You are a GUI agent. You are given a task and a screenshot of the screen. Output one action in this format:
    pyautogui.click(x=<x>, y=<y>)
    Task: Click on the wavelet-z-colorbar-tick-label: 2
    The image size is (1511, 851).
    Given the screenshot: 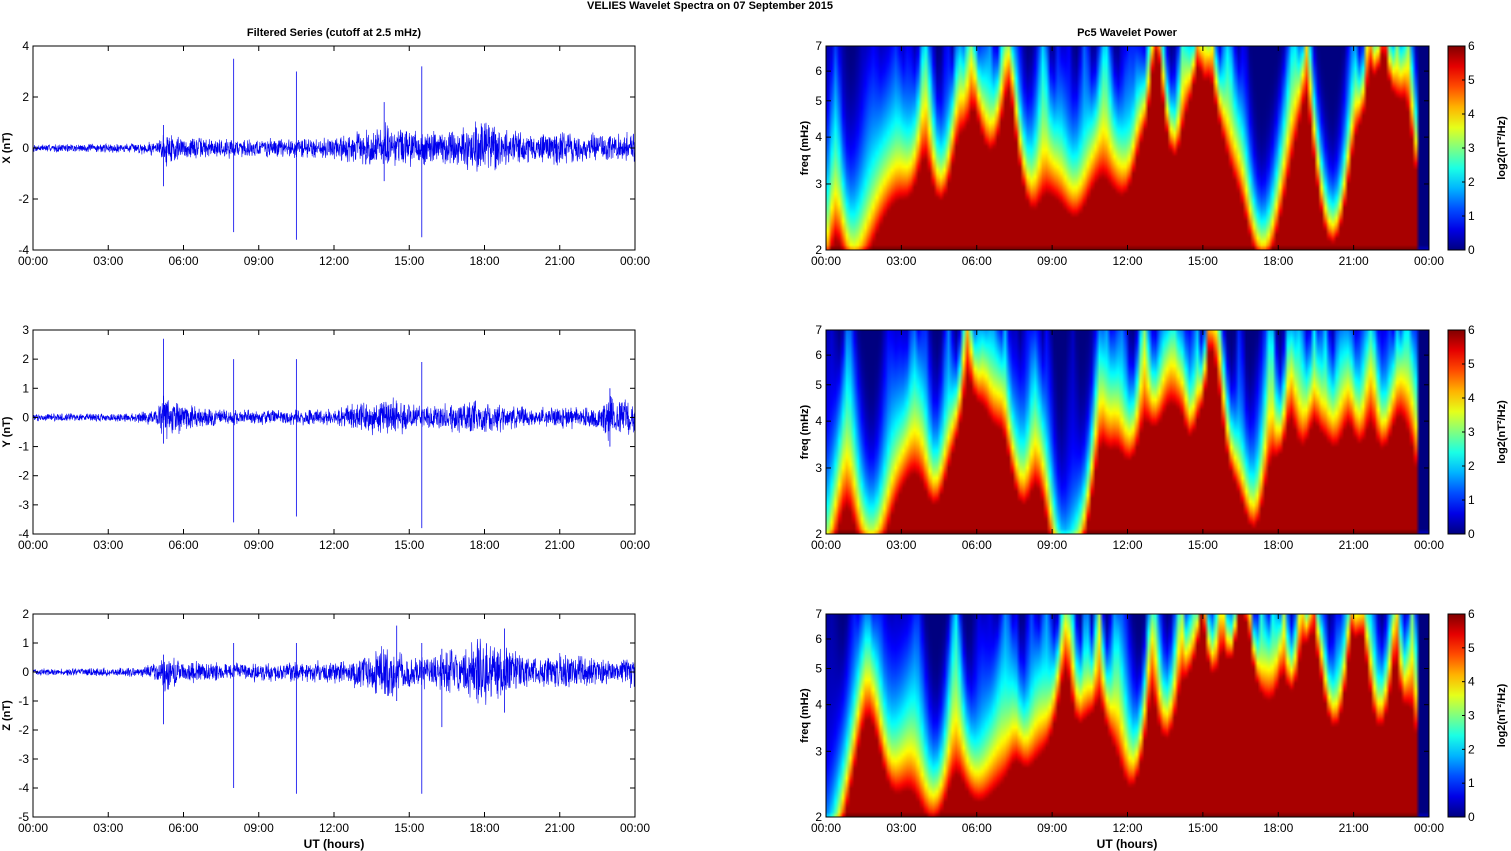 What is the action you would take?
    pyautogui.click(x=1471, y=749)
    